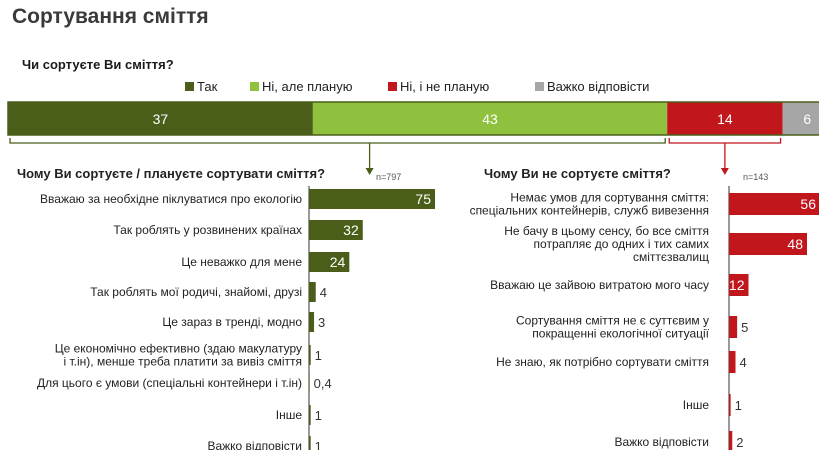  I want to click on left-category-label: Важко відповісти, so click(254, 444).